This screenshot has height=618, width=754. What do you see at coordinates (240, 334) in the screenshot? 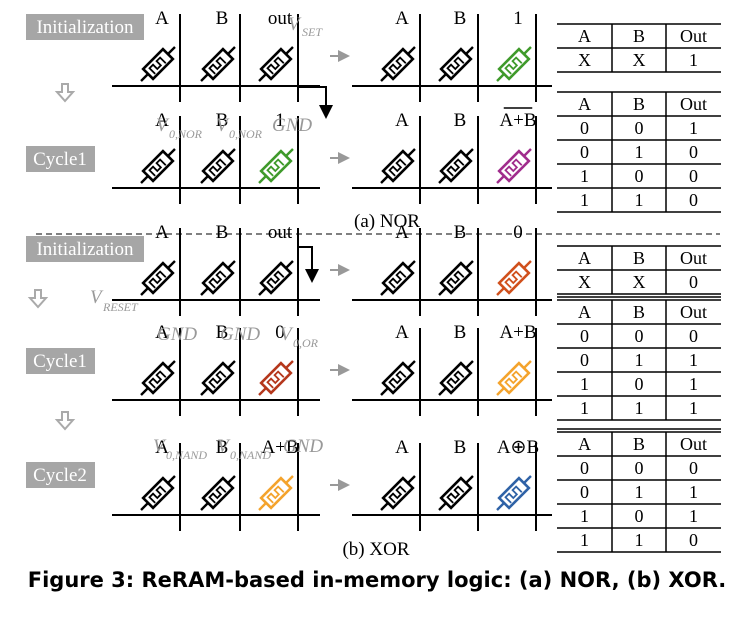
I see `voltage-gnd-or-b: GND` at bounding box center [240, 334].